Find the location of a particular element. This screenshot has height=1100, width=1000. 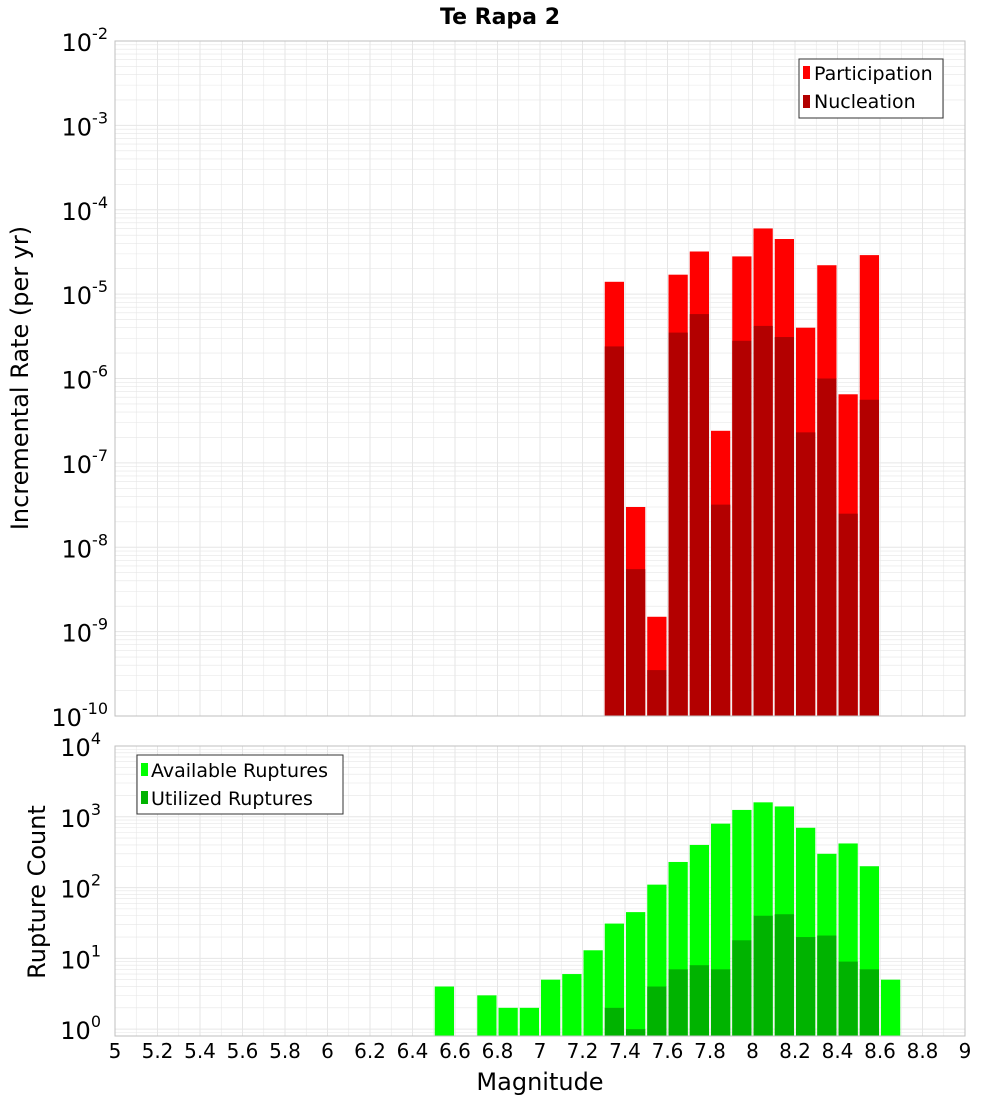

legend-swatch-available is located at coordinates (144, 769).